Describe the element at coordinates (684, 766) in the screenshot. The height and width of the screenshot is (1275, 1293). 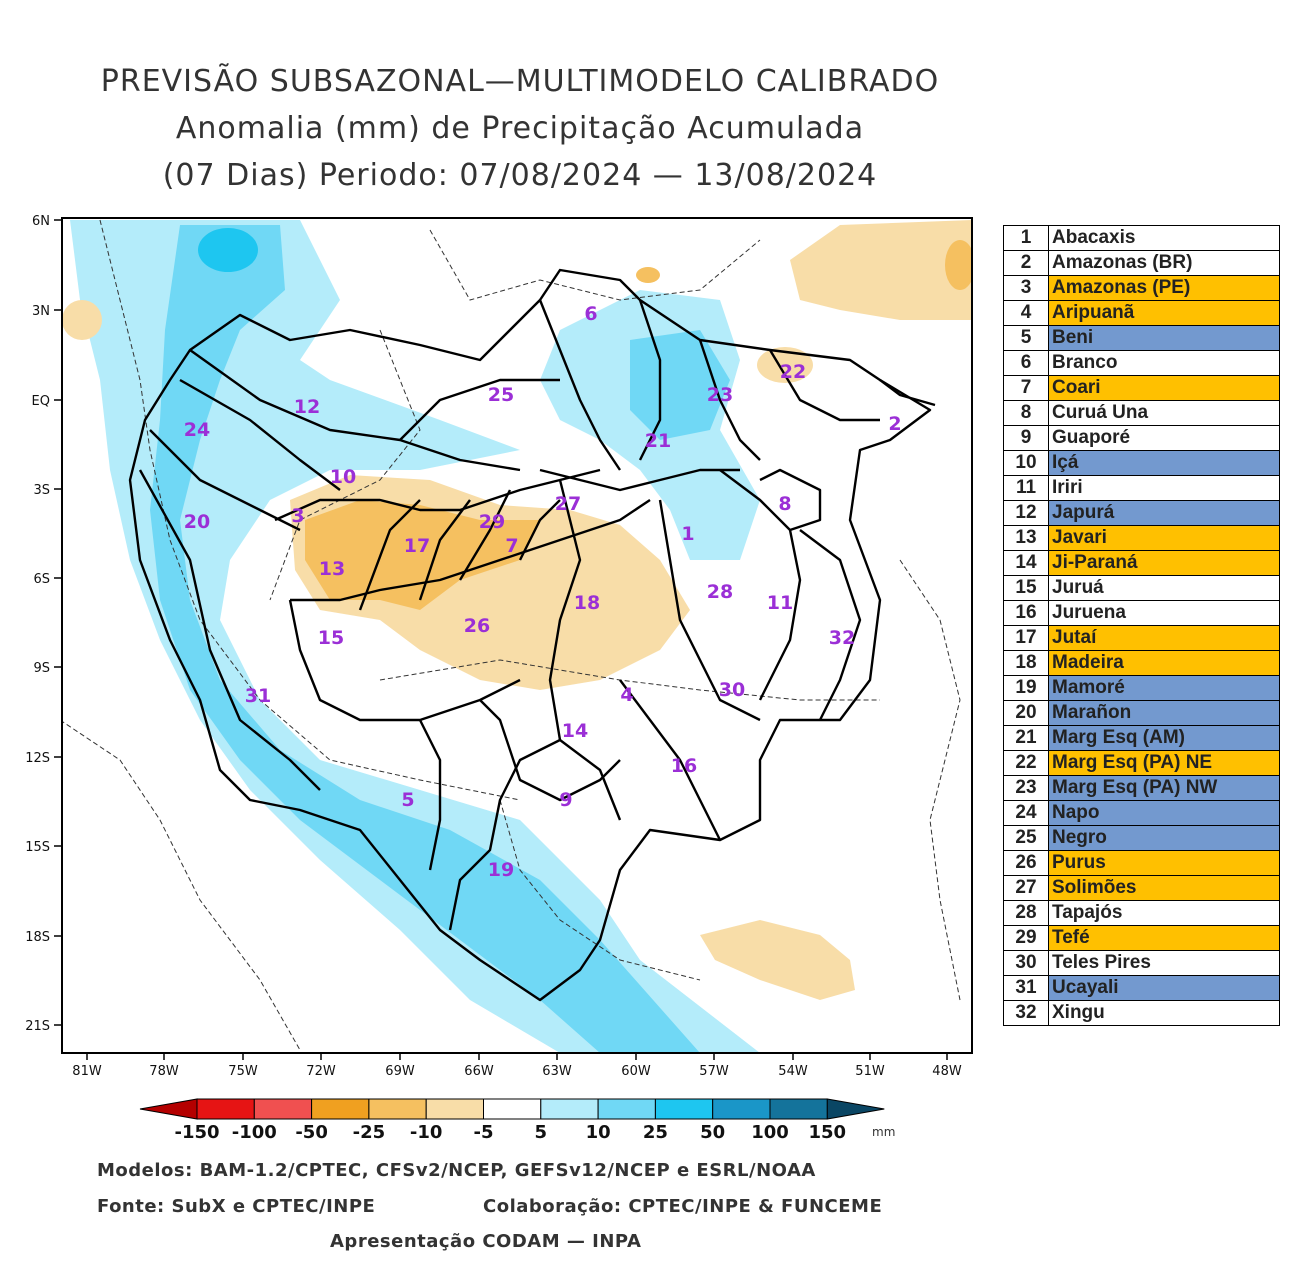
I see `basin-label: 16` at that location.